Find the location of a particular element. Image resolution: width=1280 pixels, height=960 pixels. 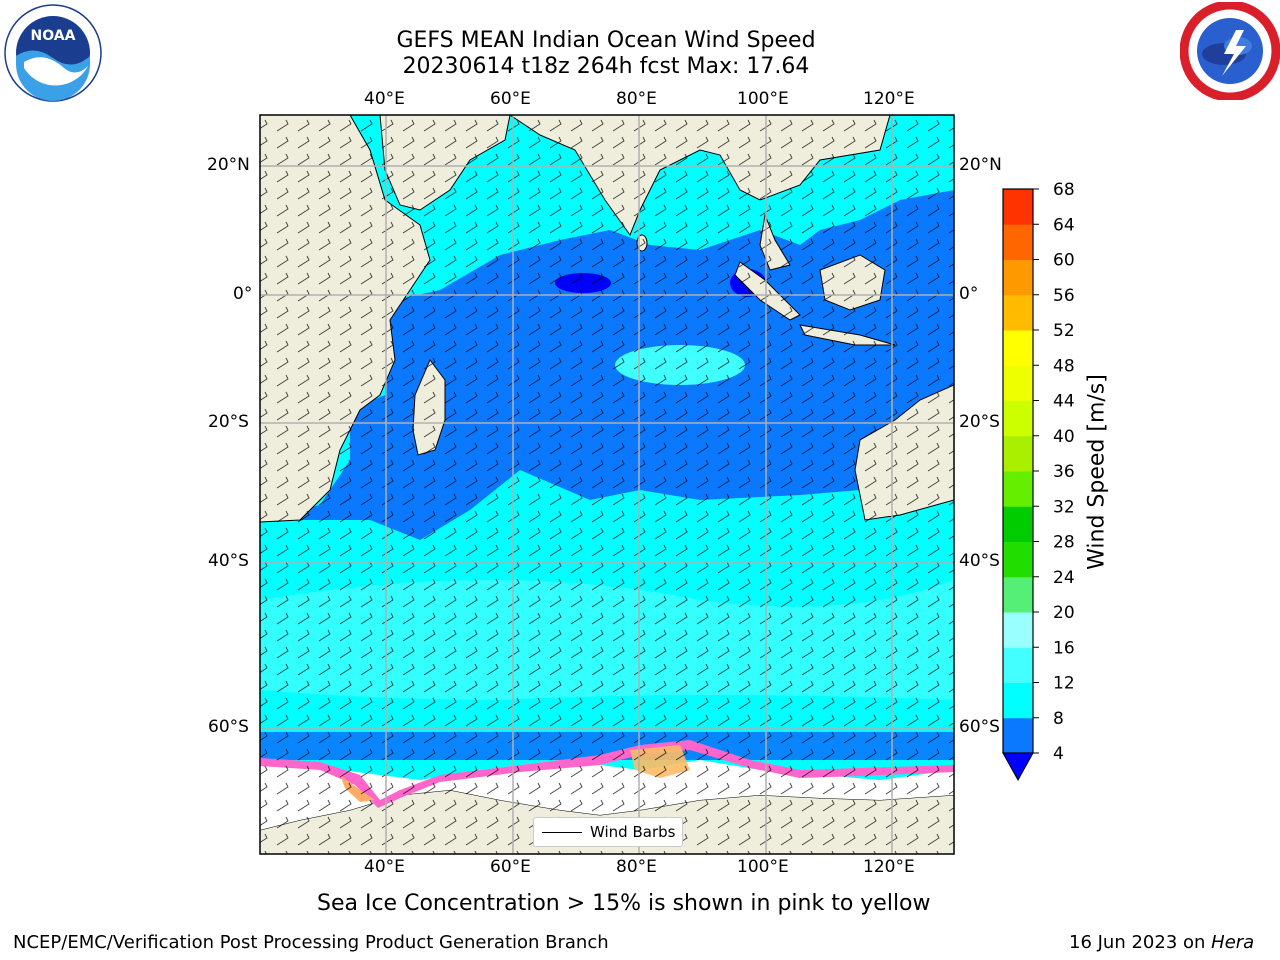

colorbar-tick-label: 48 is located at coordinates (1064, 366).